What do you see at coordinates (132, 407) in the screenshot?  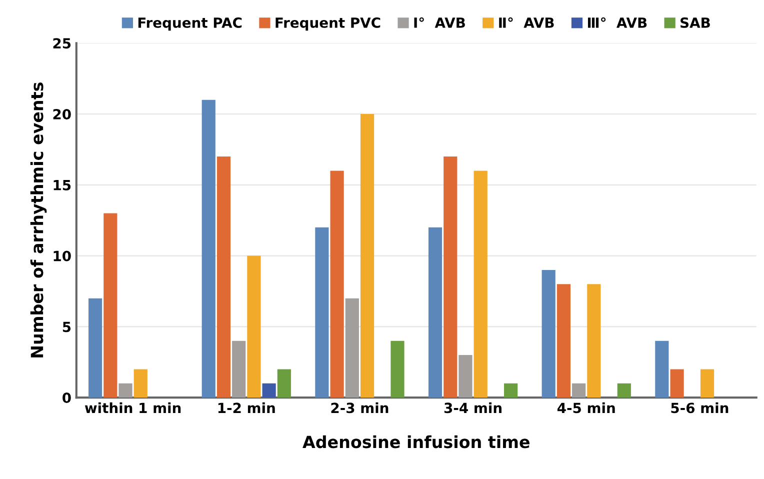 I see `x-tick-label: within 1 min` at bounding box center [132, 407].